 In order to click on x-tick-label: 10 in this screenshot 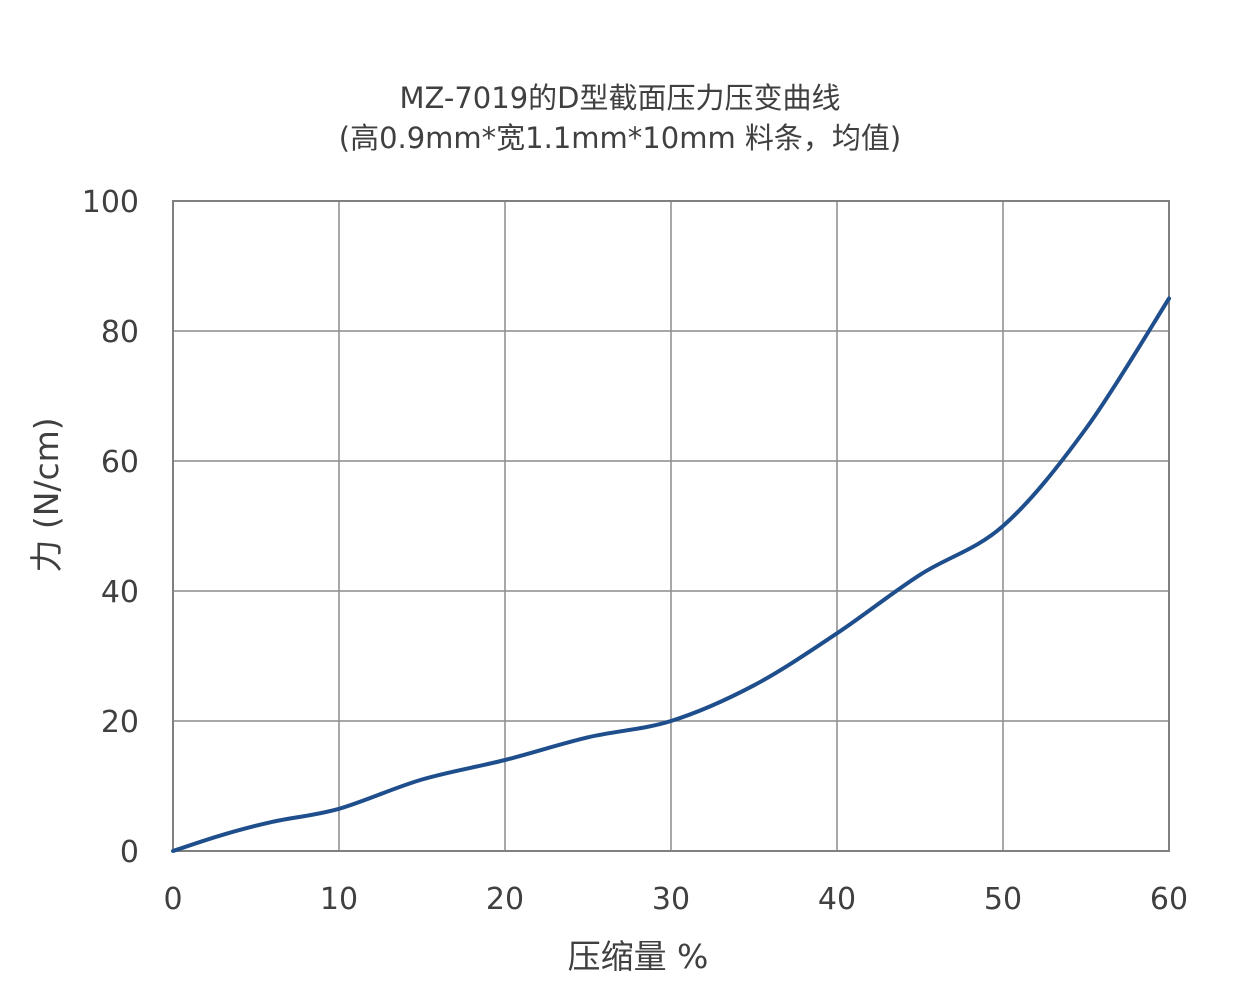, I will do `click(339, 899)`.